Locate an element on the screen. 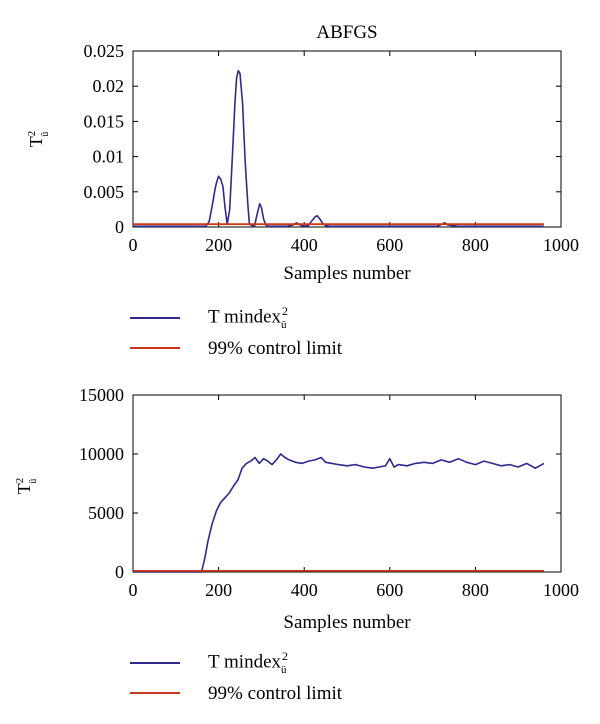 This screenshot has width=600, height=724. y-tick-label: 10000 is located at coordinates (101, 454).